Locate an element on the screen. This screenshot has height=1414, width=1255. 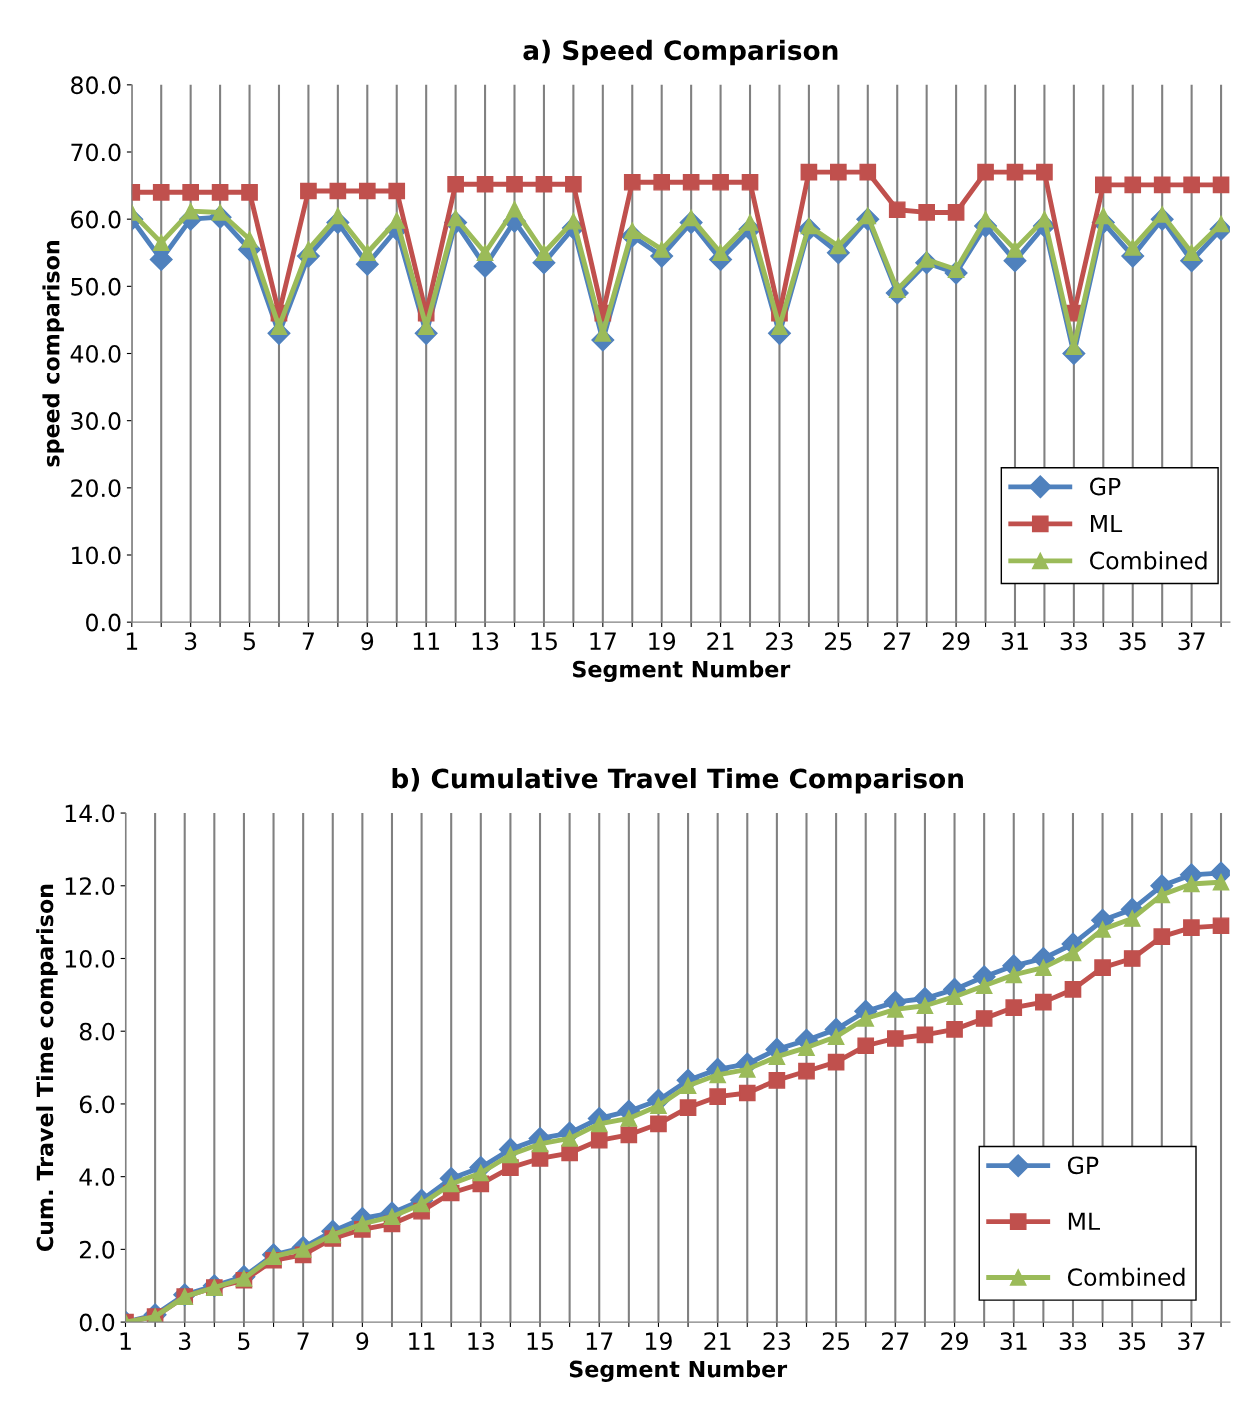
y-tick-label: 50.0 is located at coordinates (96, 286).